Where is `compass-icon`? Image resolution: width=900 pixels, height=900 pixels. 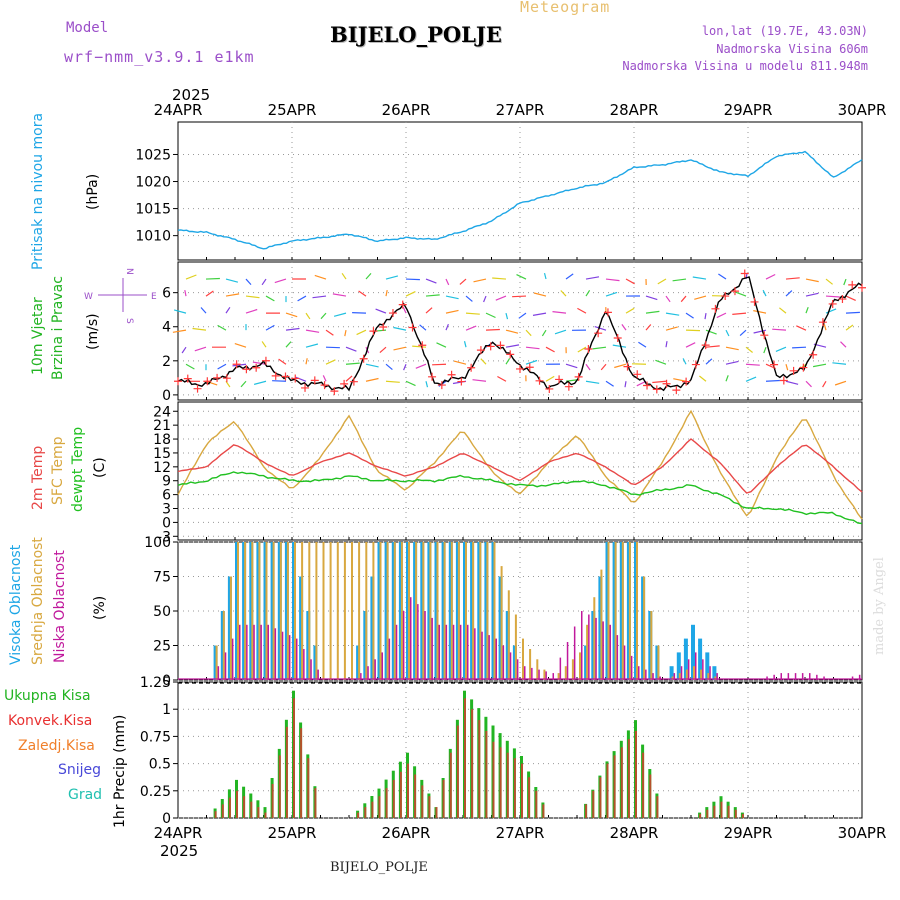 compass-icon is located at coordinates (122, 295).